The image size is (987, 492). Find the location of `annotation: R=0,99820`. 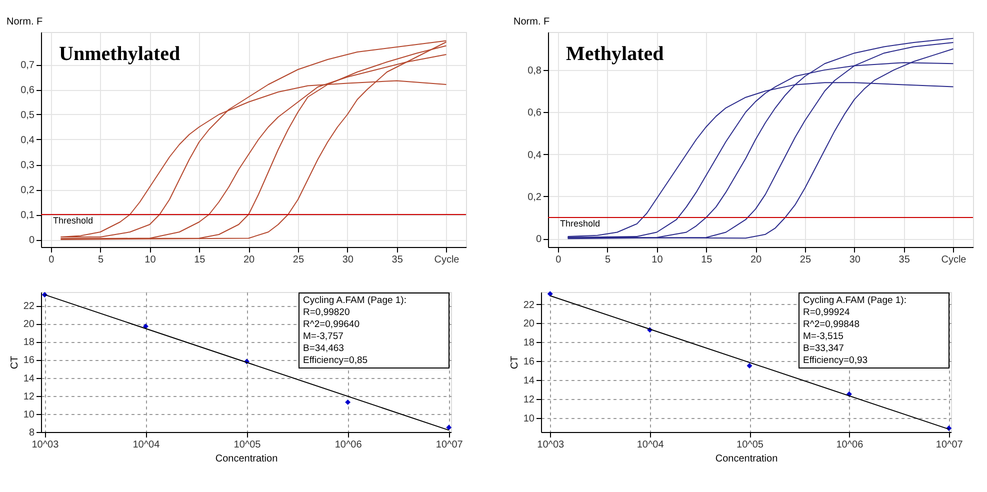

annotation: R=0,99820 is located at coordinates (326, 312).